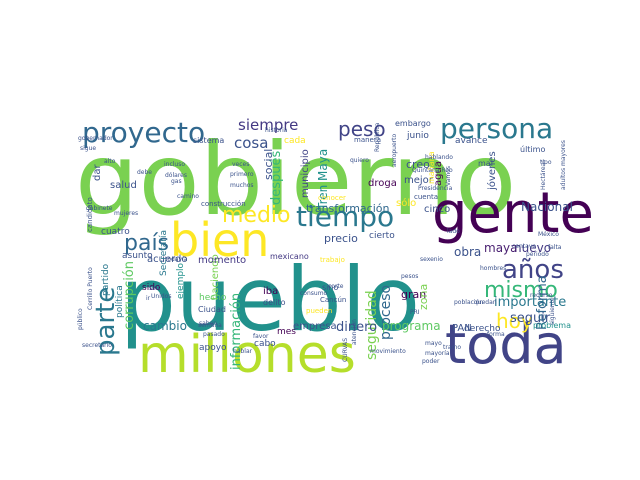  What do you see at coordinates (274, 302) in the screenshot?
I see `word-delito: delito` at bounding box center [274, 302].